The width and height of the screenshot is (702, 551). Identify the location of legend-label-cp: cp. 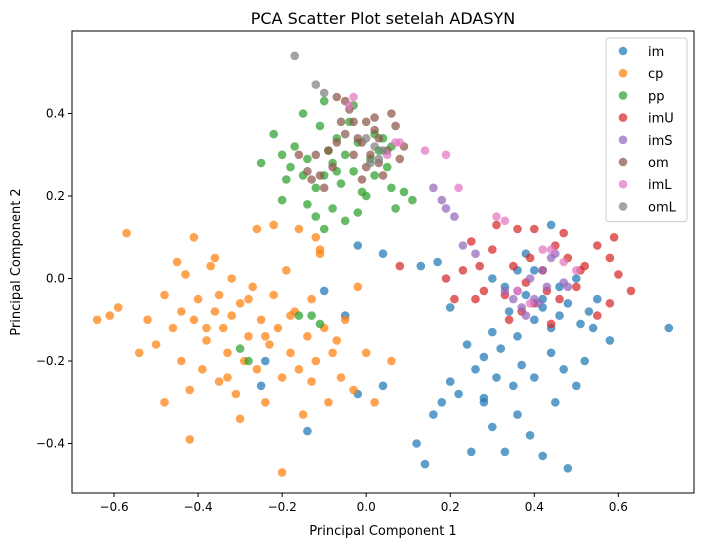
(655, 74).